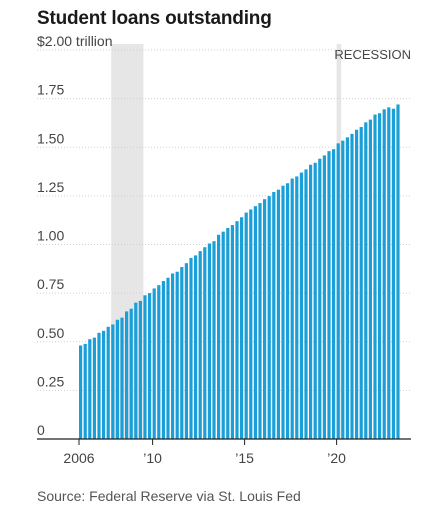  What do you see at coordinates (50, 187) in the screenshot?
I see `y-tick-label: 1.25` at bounding box center [50, 187].